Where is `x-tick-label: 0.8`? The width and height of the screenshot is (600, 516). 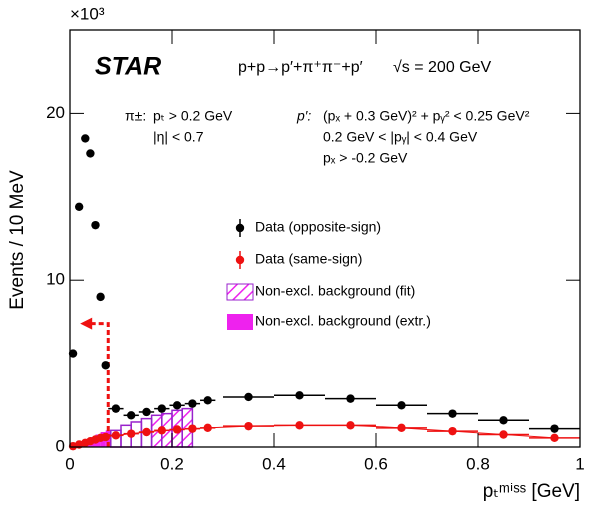 x-tick-label: 0.8 is located at coordinates (478, 463).